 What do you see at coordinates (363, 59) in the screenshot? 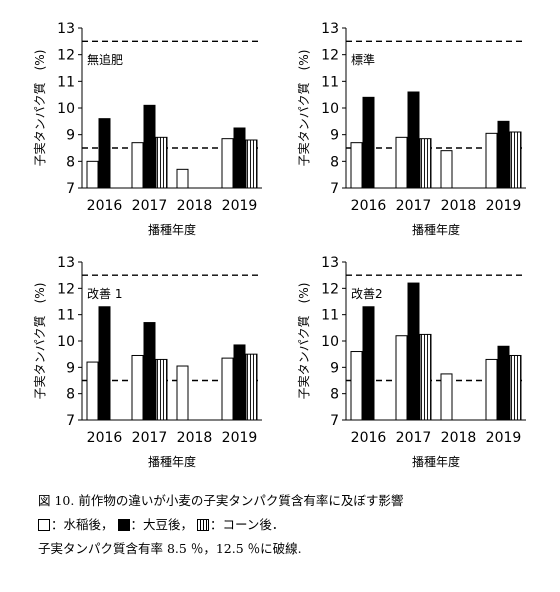
I see `panel-label: 標準` at bounding box center [363, 59].